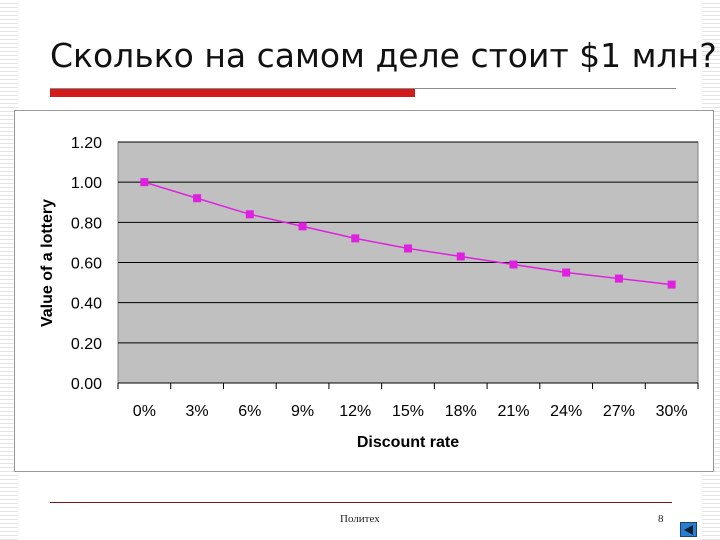  I want to click on x-tick-label: 6%, so click(249, 411).